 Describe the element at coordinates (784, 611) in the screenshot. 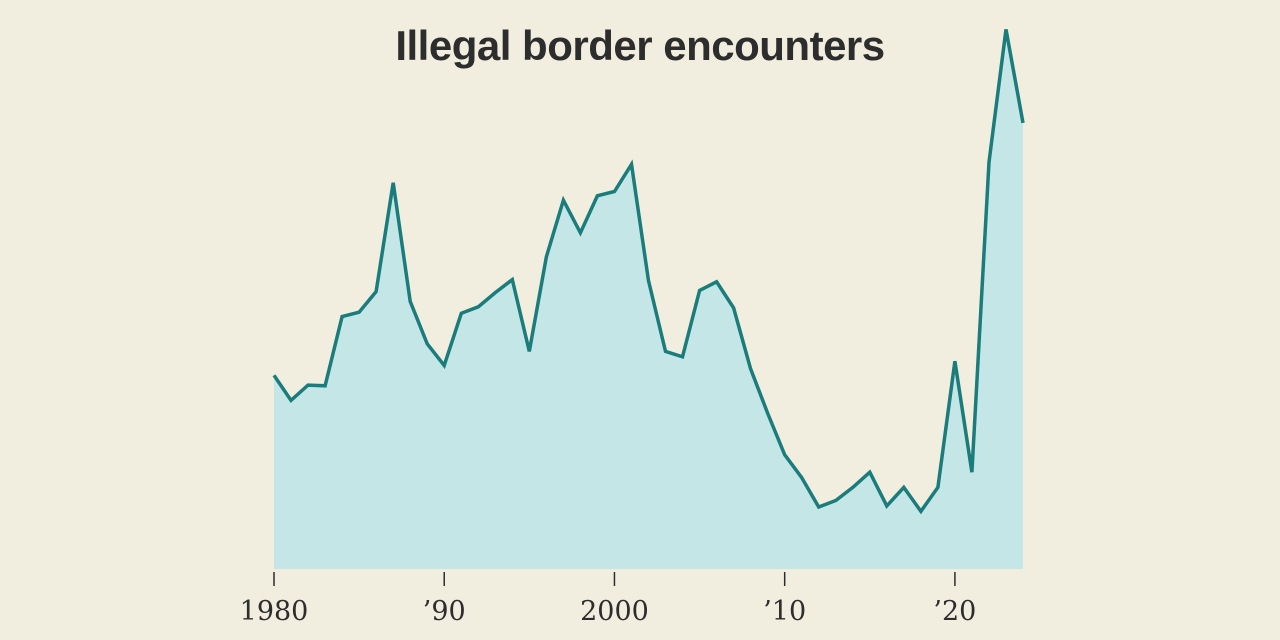

I see `x-tick-label: ’10` at that location.